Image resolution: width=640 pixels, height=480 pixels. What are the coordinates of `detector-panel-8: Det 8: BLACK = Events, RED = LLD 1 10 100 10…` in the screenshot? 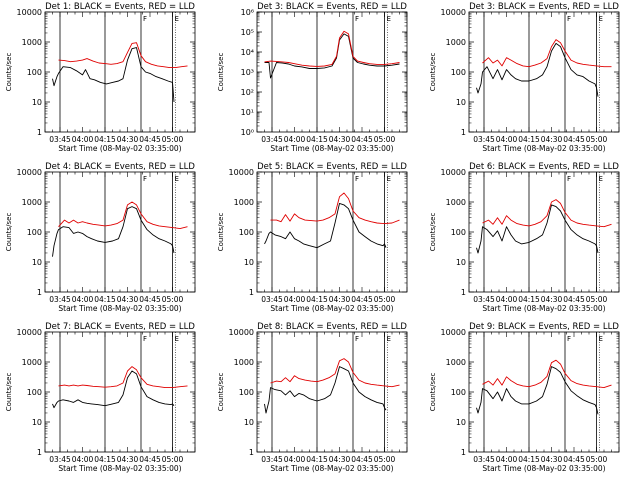 It's located at (312, 397).